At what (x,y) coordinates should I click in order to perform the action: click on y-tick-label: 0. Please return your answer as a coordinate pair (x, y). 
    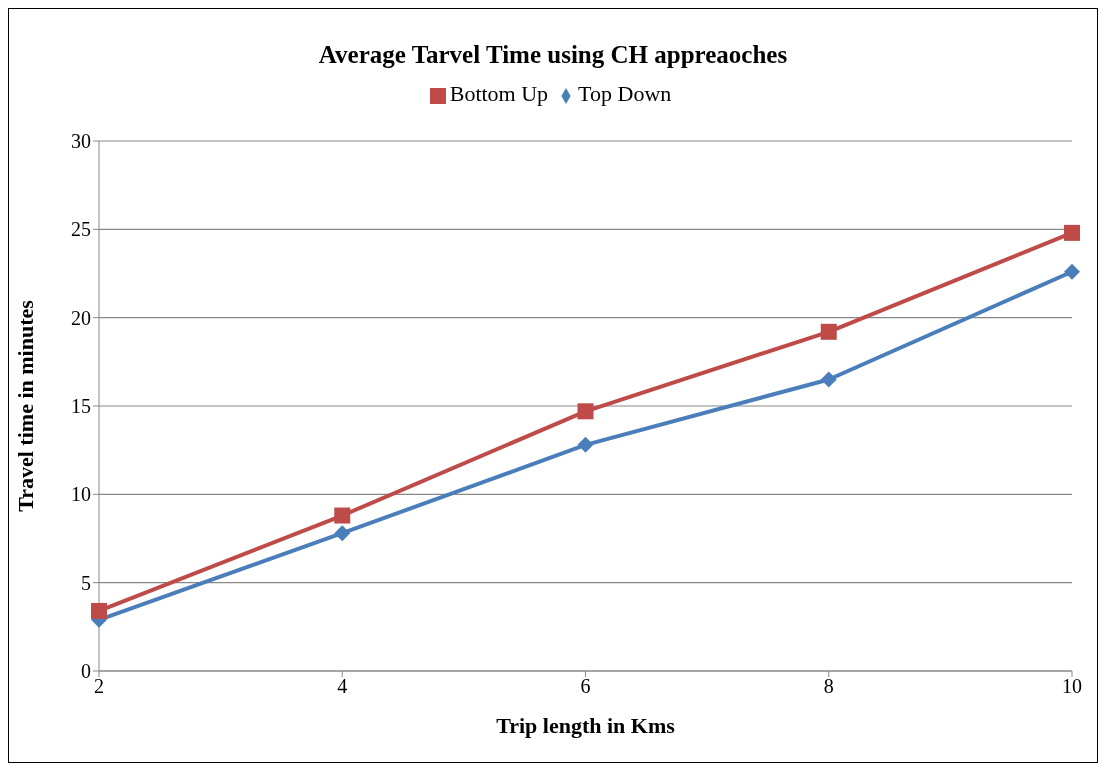
    Looking at the image, I should click on (86, 671).